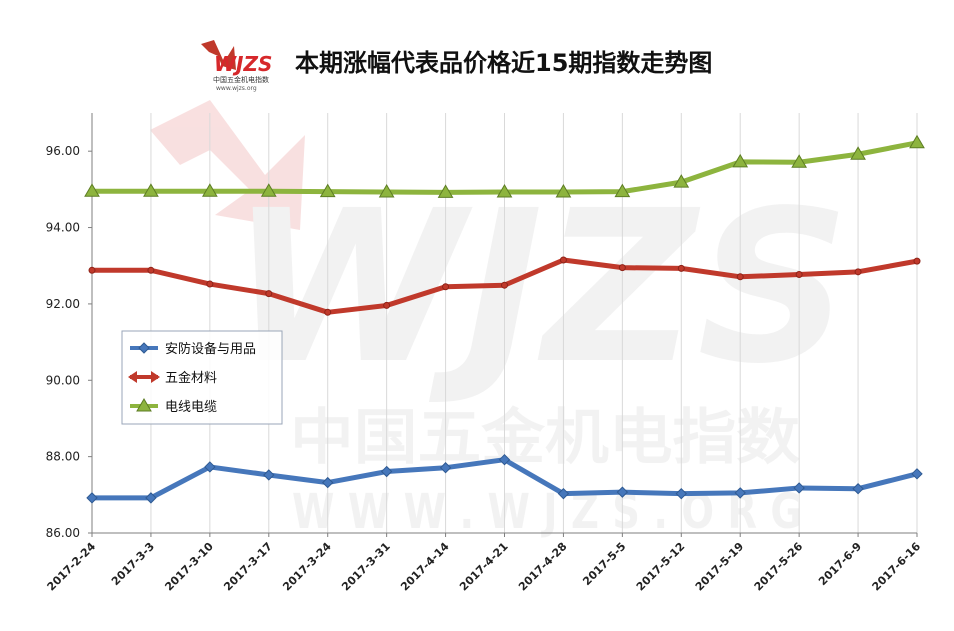 Image resolution: width=954 pixels, height=631 pixels. Describe the element at coordinates (63, 304) in the screenshot. I see `y-tick-label: 92.00` at that location.